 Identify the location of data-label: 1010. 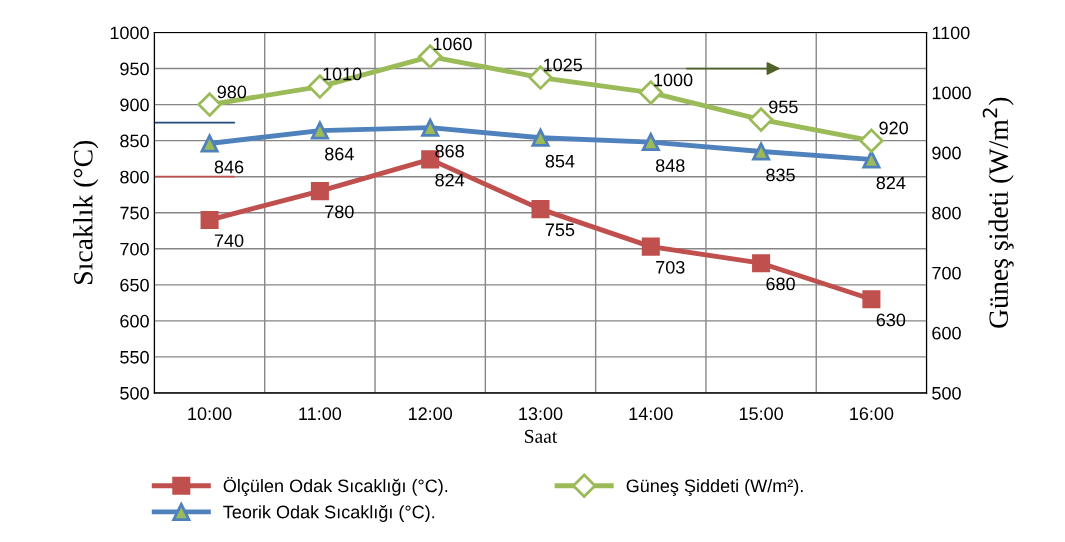
(342, 74).